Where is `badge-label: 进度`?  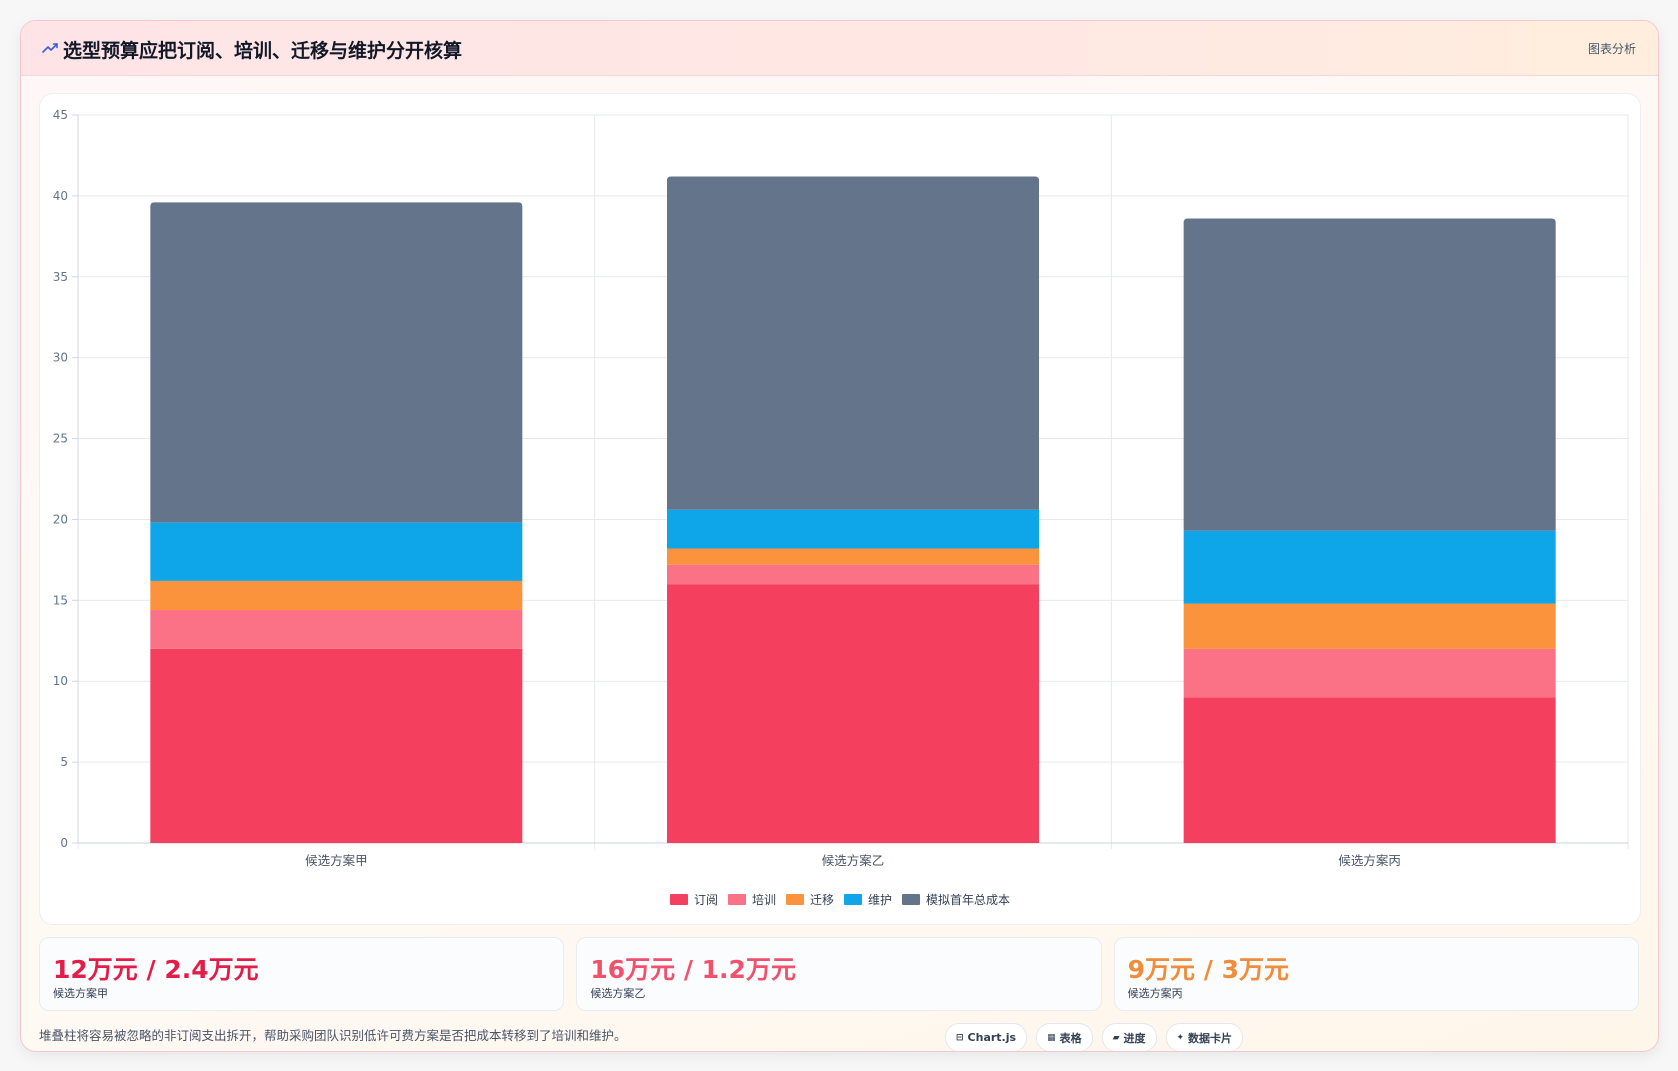 badge-label: 进度 is located at coordinates (1134, 1038).